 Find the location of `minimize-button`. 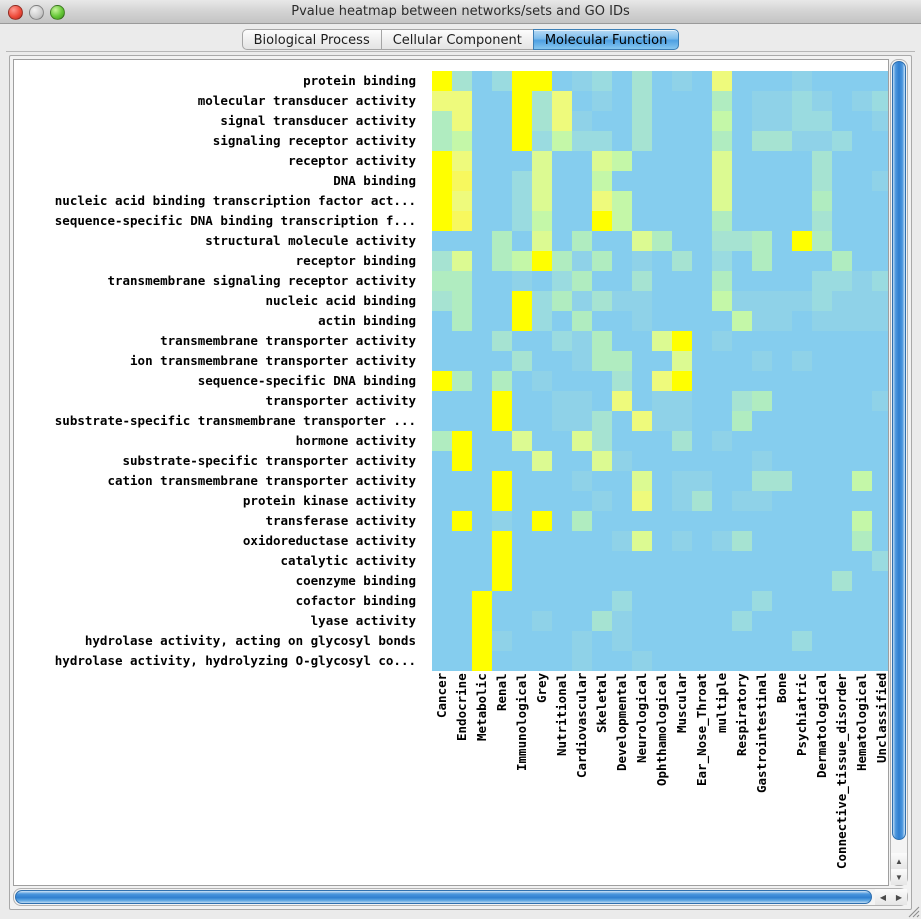

minimize-button is located at coordinates (36, 12).